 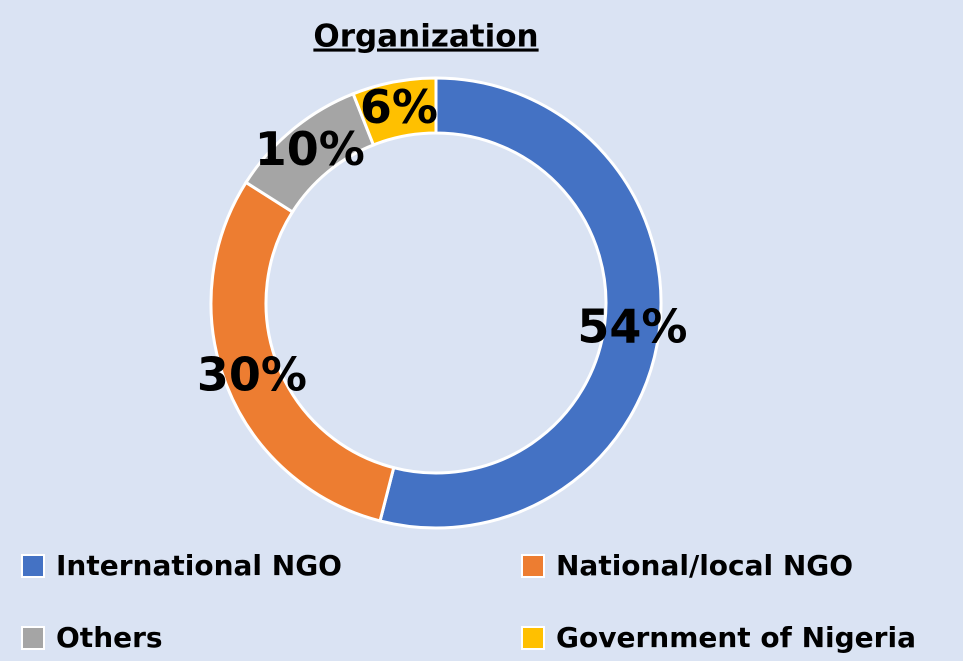 What do you see at coordinates (632, 326) in the screenshot?
I see `data-label: 54%` at bounding box center [632, 326].